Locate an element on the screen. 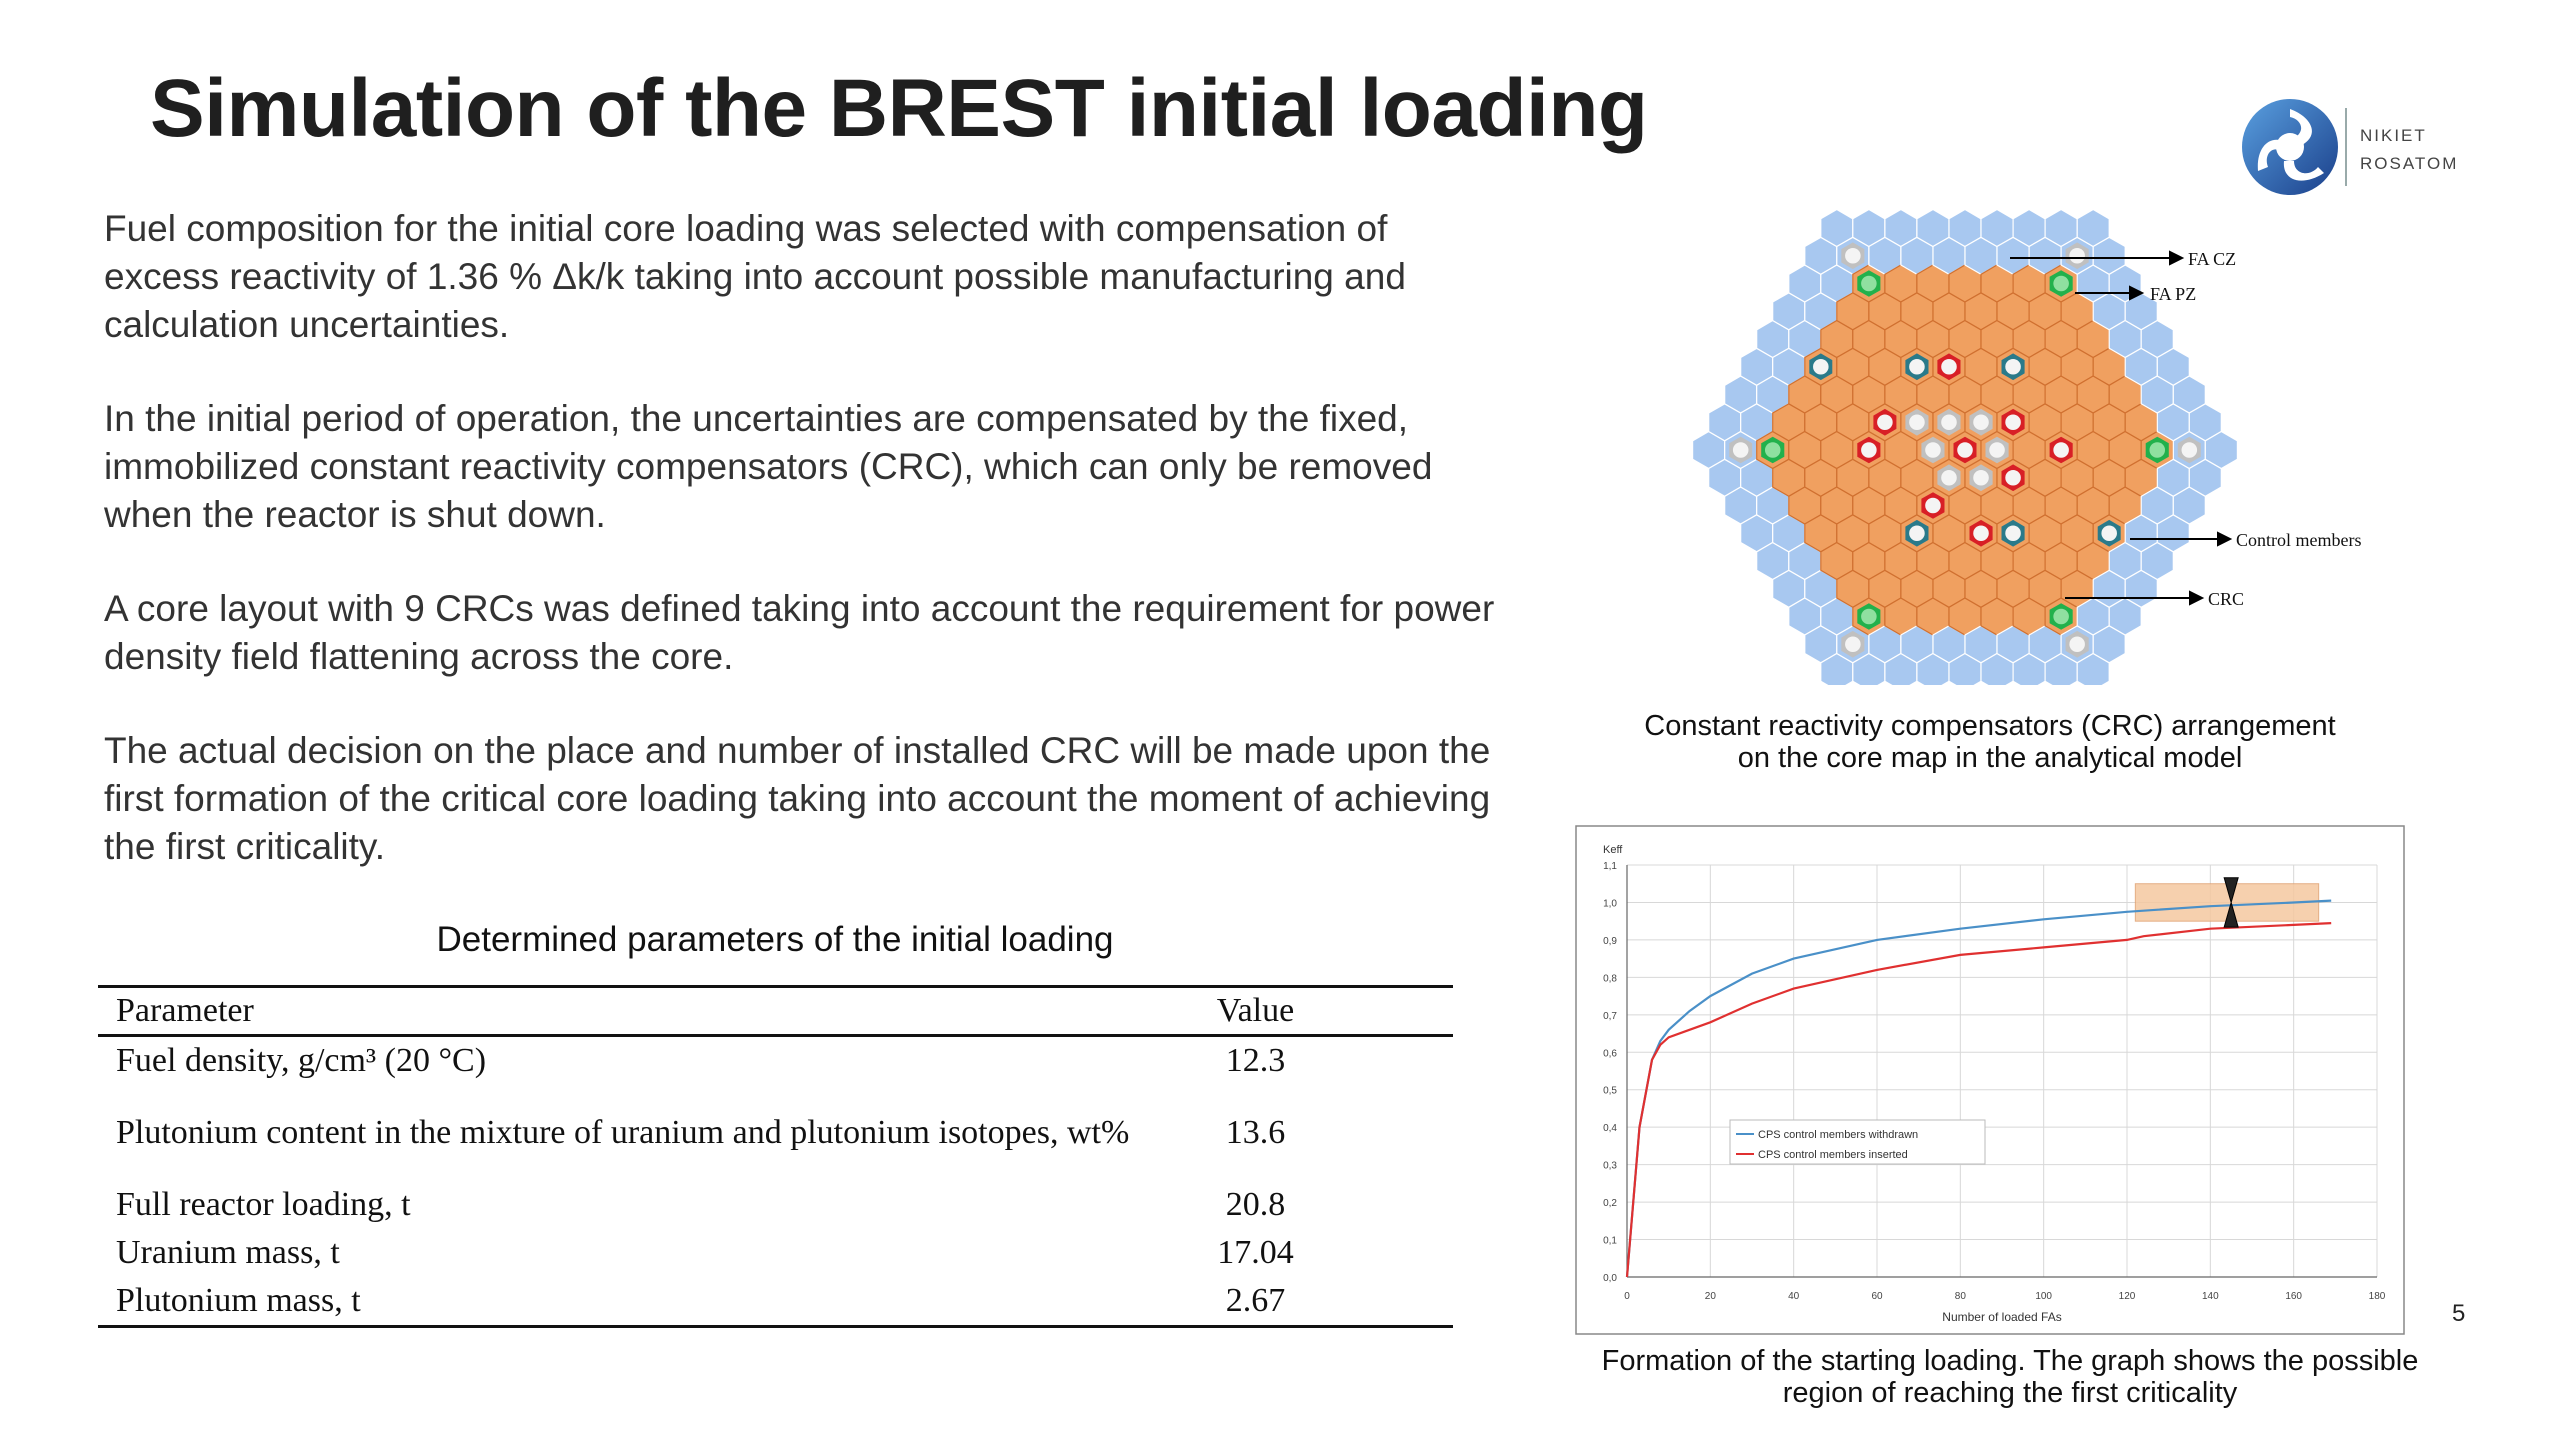 The image size is (2560, 1440). core-map: FA CZ FA PZ Control members CRC is located at coordinates (2026, 446).